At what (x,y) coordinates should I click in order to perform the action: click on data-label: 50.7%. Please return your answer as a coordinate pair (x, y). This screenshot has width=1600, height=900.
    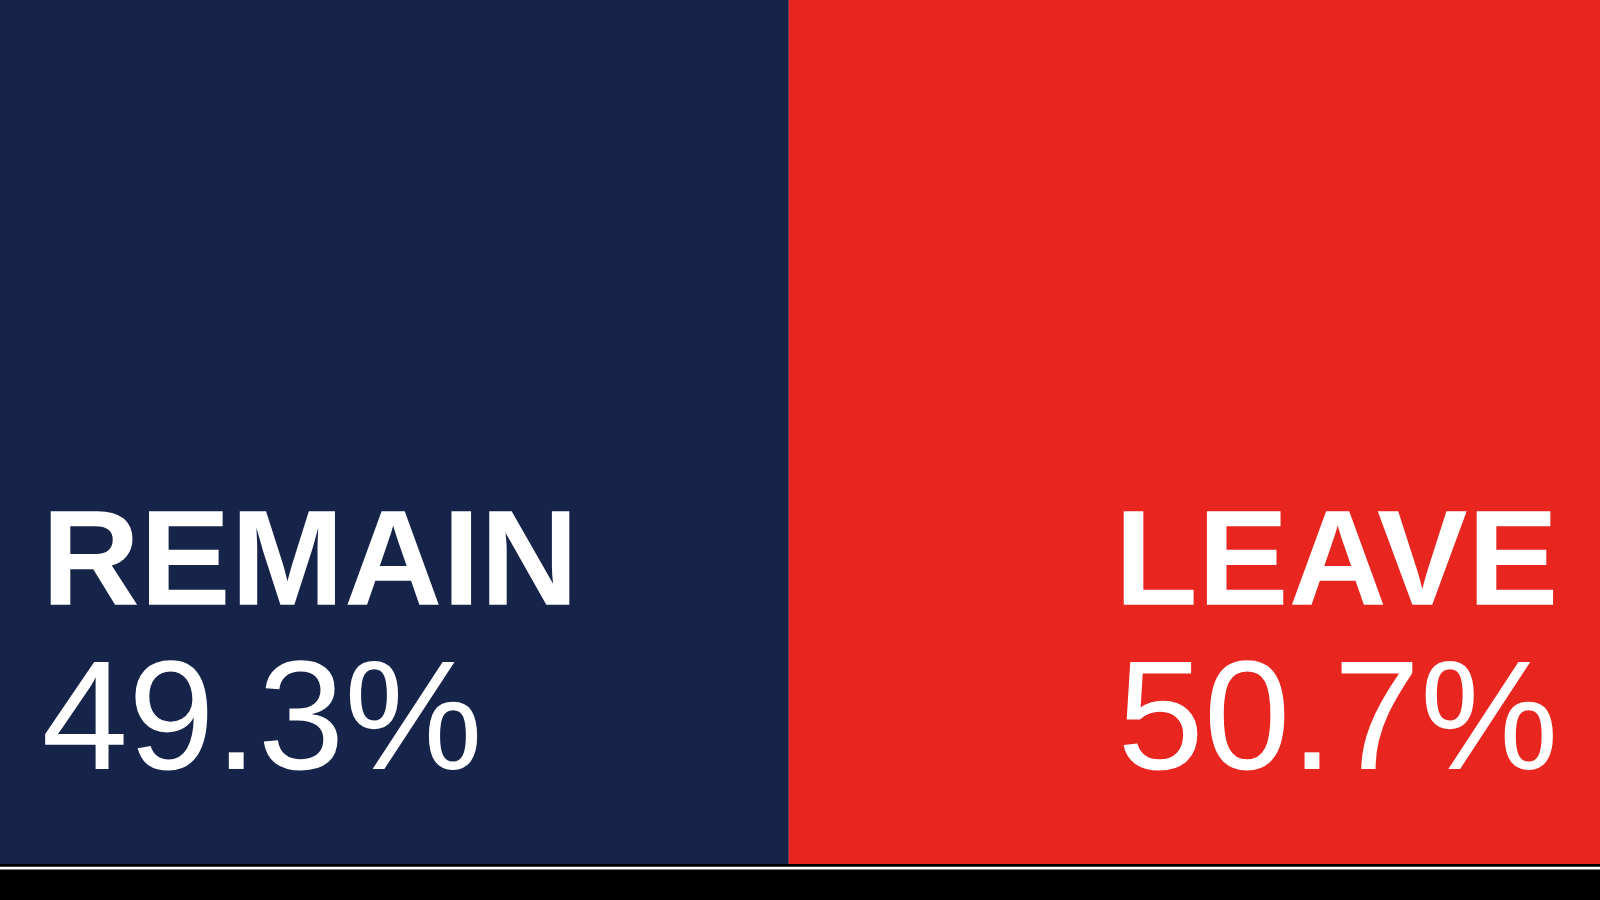
    Looking at the image, I should click on (1338, 715).